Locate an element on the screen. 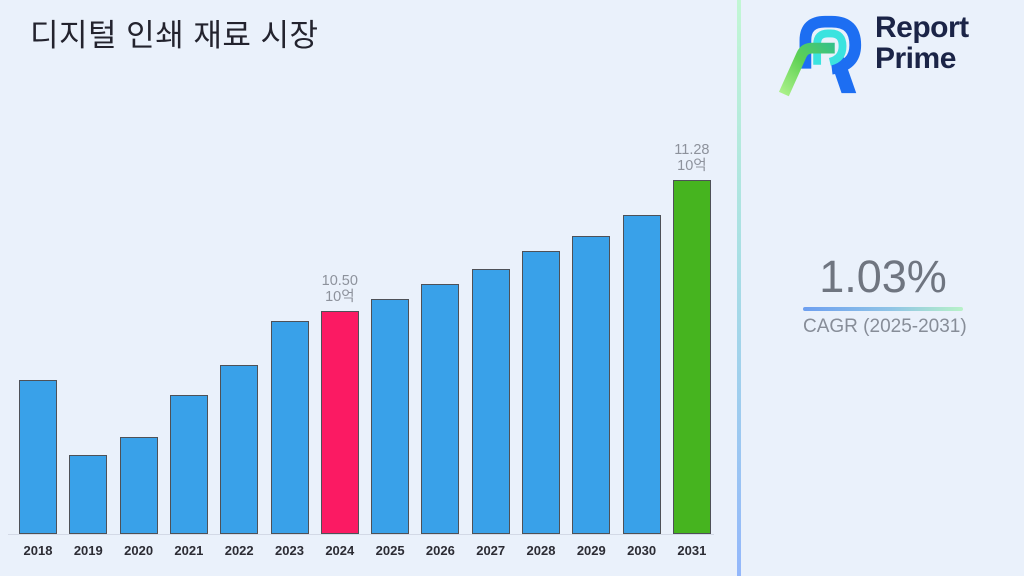 This screenshot has height=576, width=1024. x-tick-2029: 2029 is located at coordinates (591, 550).